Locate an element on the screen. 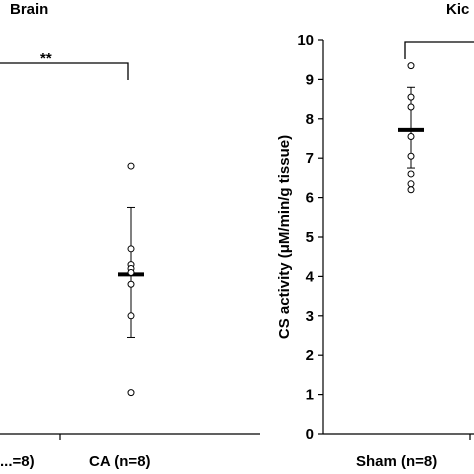 This screenshot has height=474, width=474. kidney-y-tick-label: 9 is located at coordinates (310, 79).